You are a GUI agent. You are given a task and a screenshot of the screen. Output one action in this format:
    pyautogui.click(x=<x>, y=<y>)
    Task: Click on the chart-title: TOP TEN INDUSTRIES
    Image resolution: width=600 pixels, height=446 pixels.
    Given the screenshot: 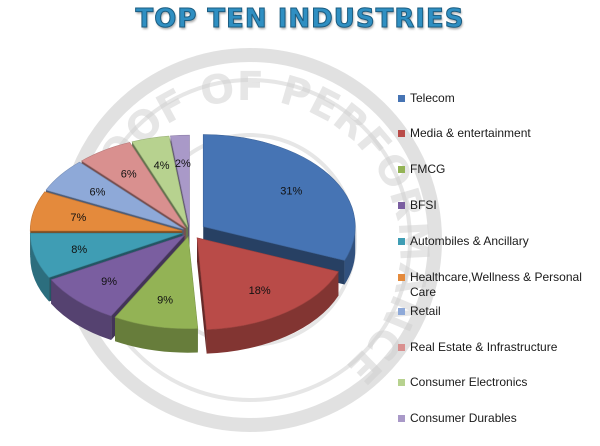 What is the action you would take?
    pyautogui.click(x=300, y=19)
    